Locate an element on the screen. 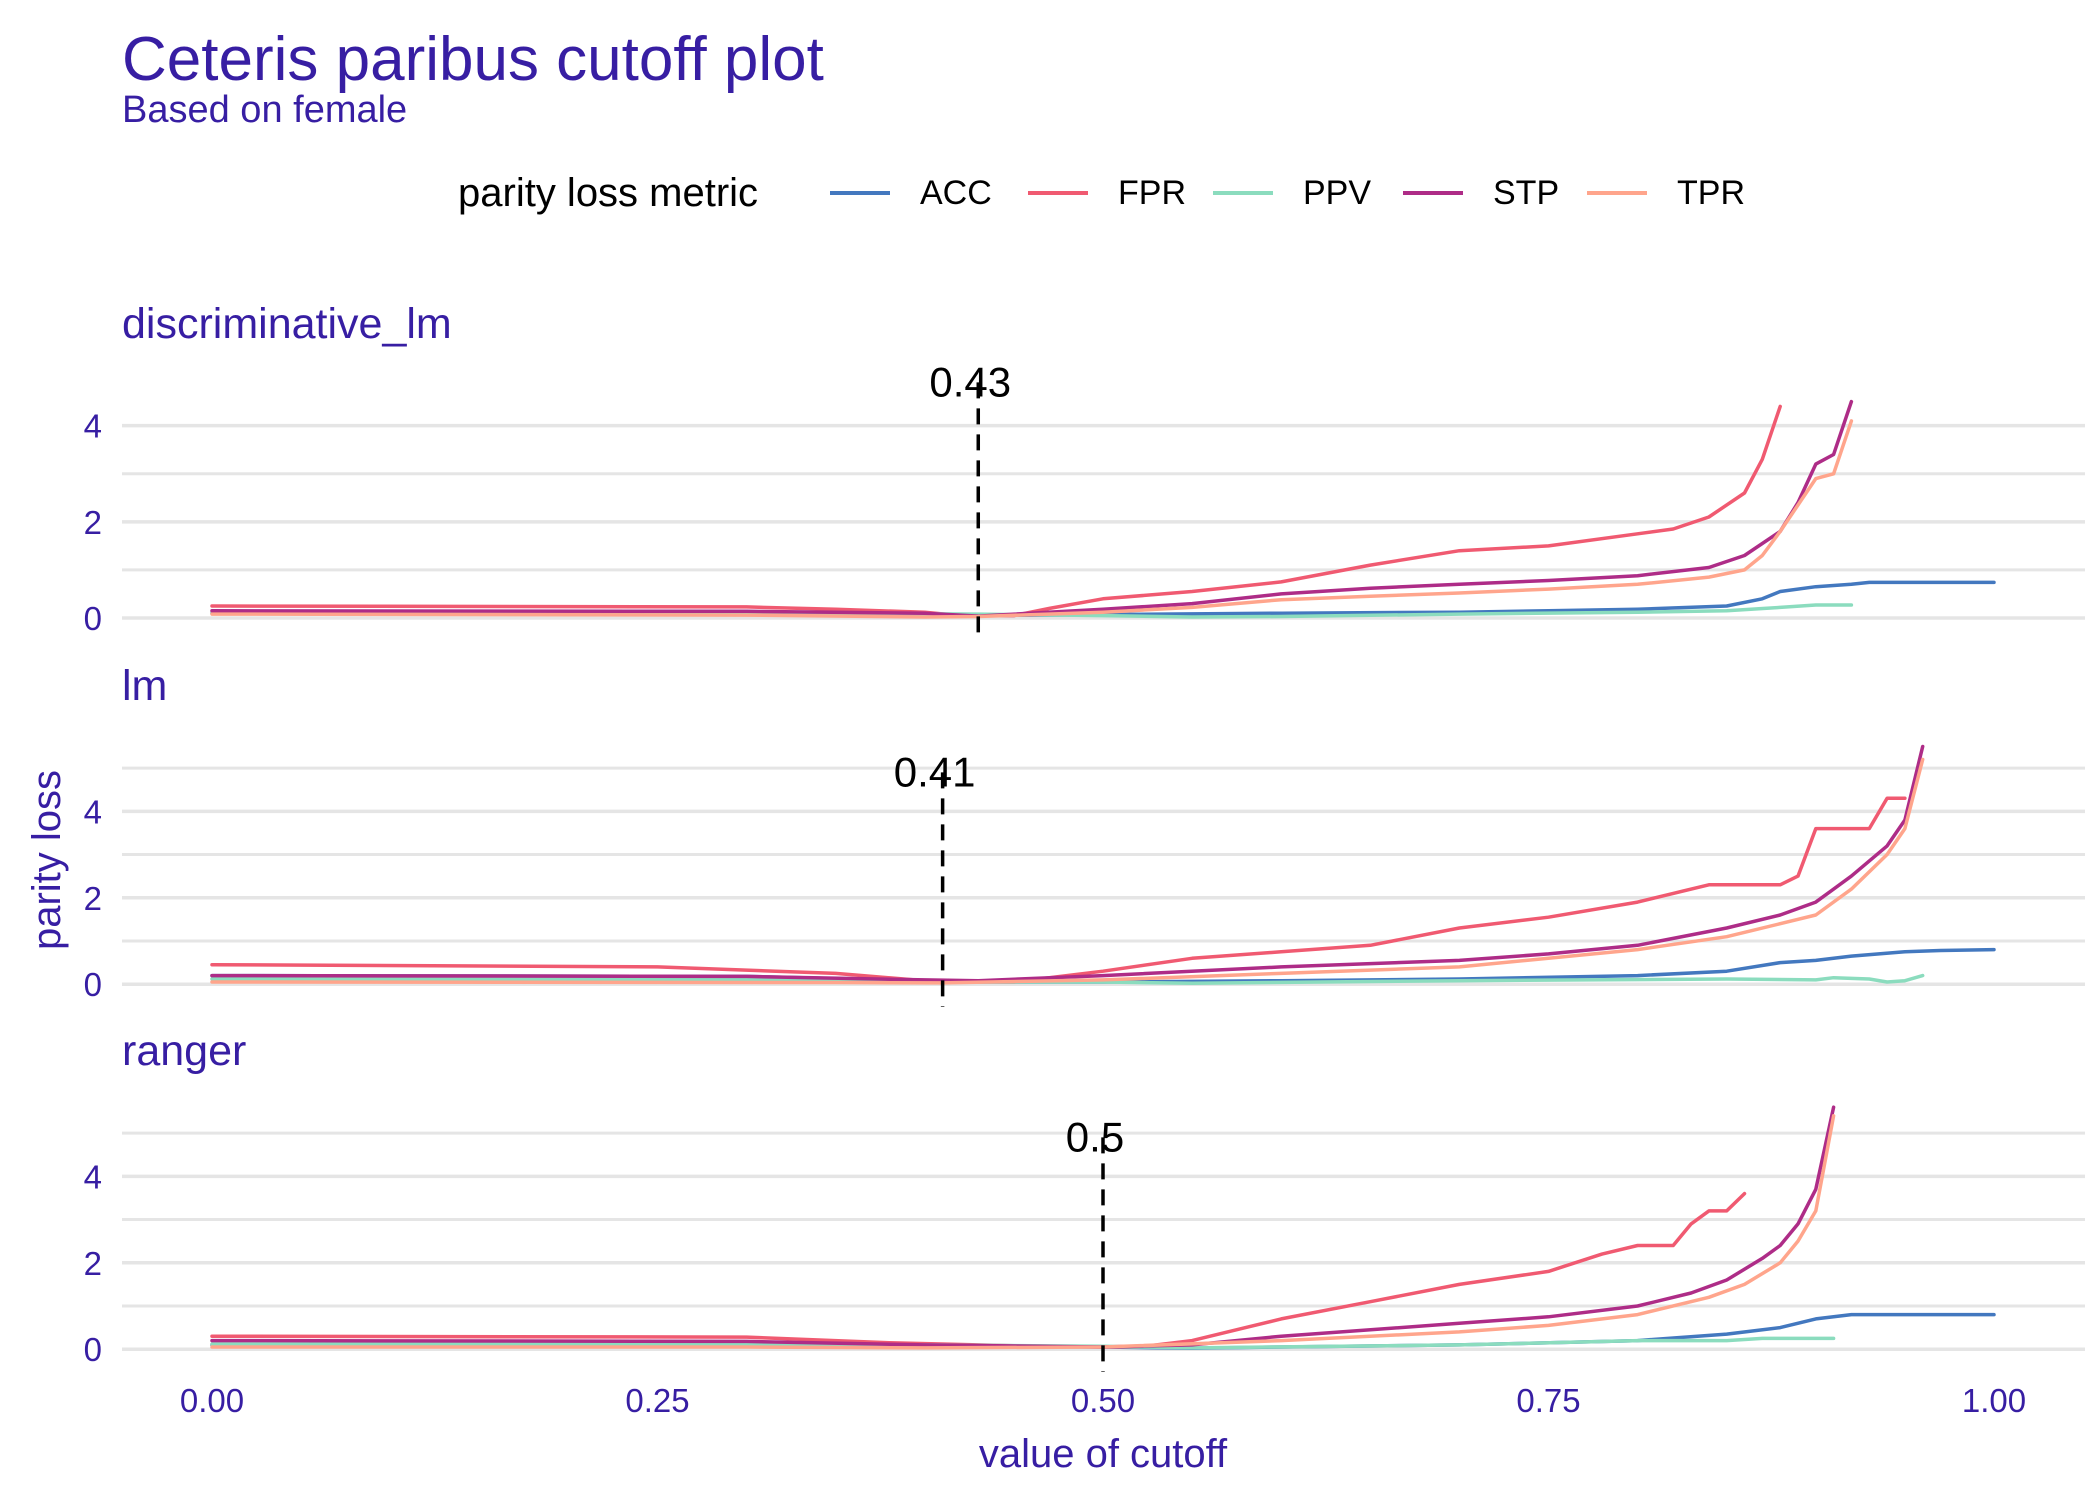 This screenshot has height=1500, width=2100. x-tick-label-4: 1.00 is located at coordinates (1994, 1400).